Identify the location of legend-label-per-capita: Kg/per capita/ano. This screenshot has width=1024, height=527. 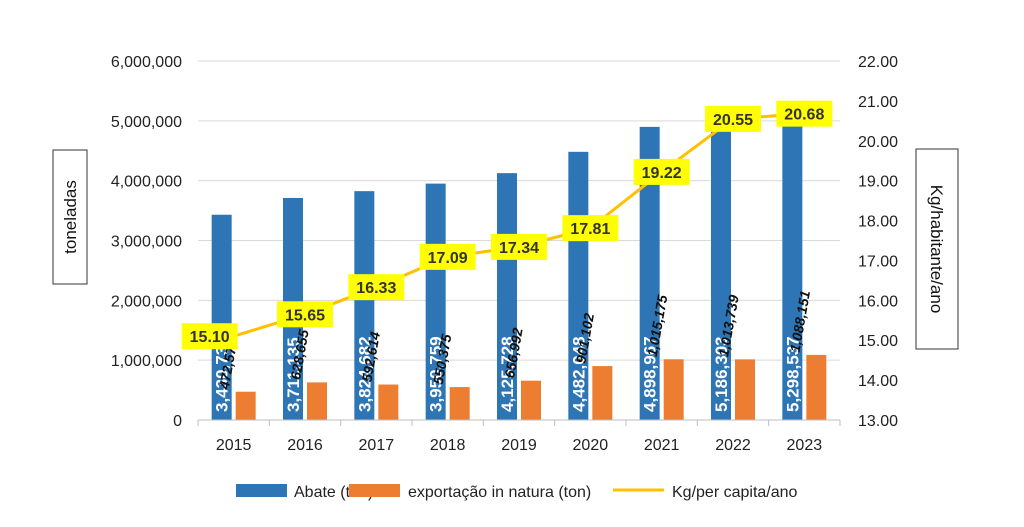
(735, 492).